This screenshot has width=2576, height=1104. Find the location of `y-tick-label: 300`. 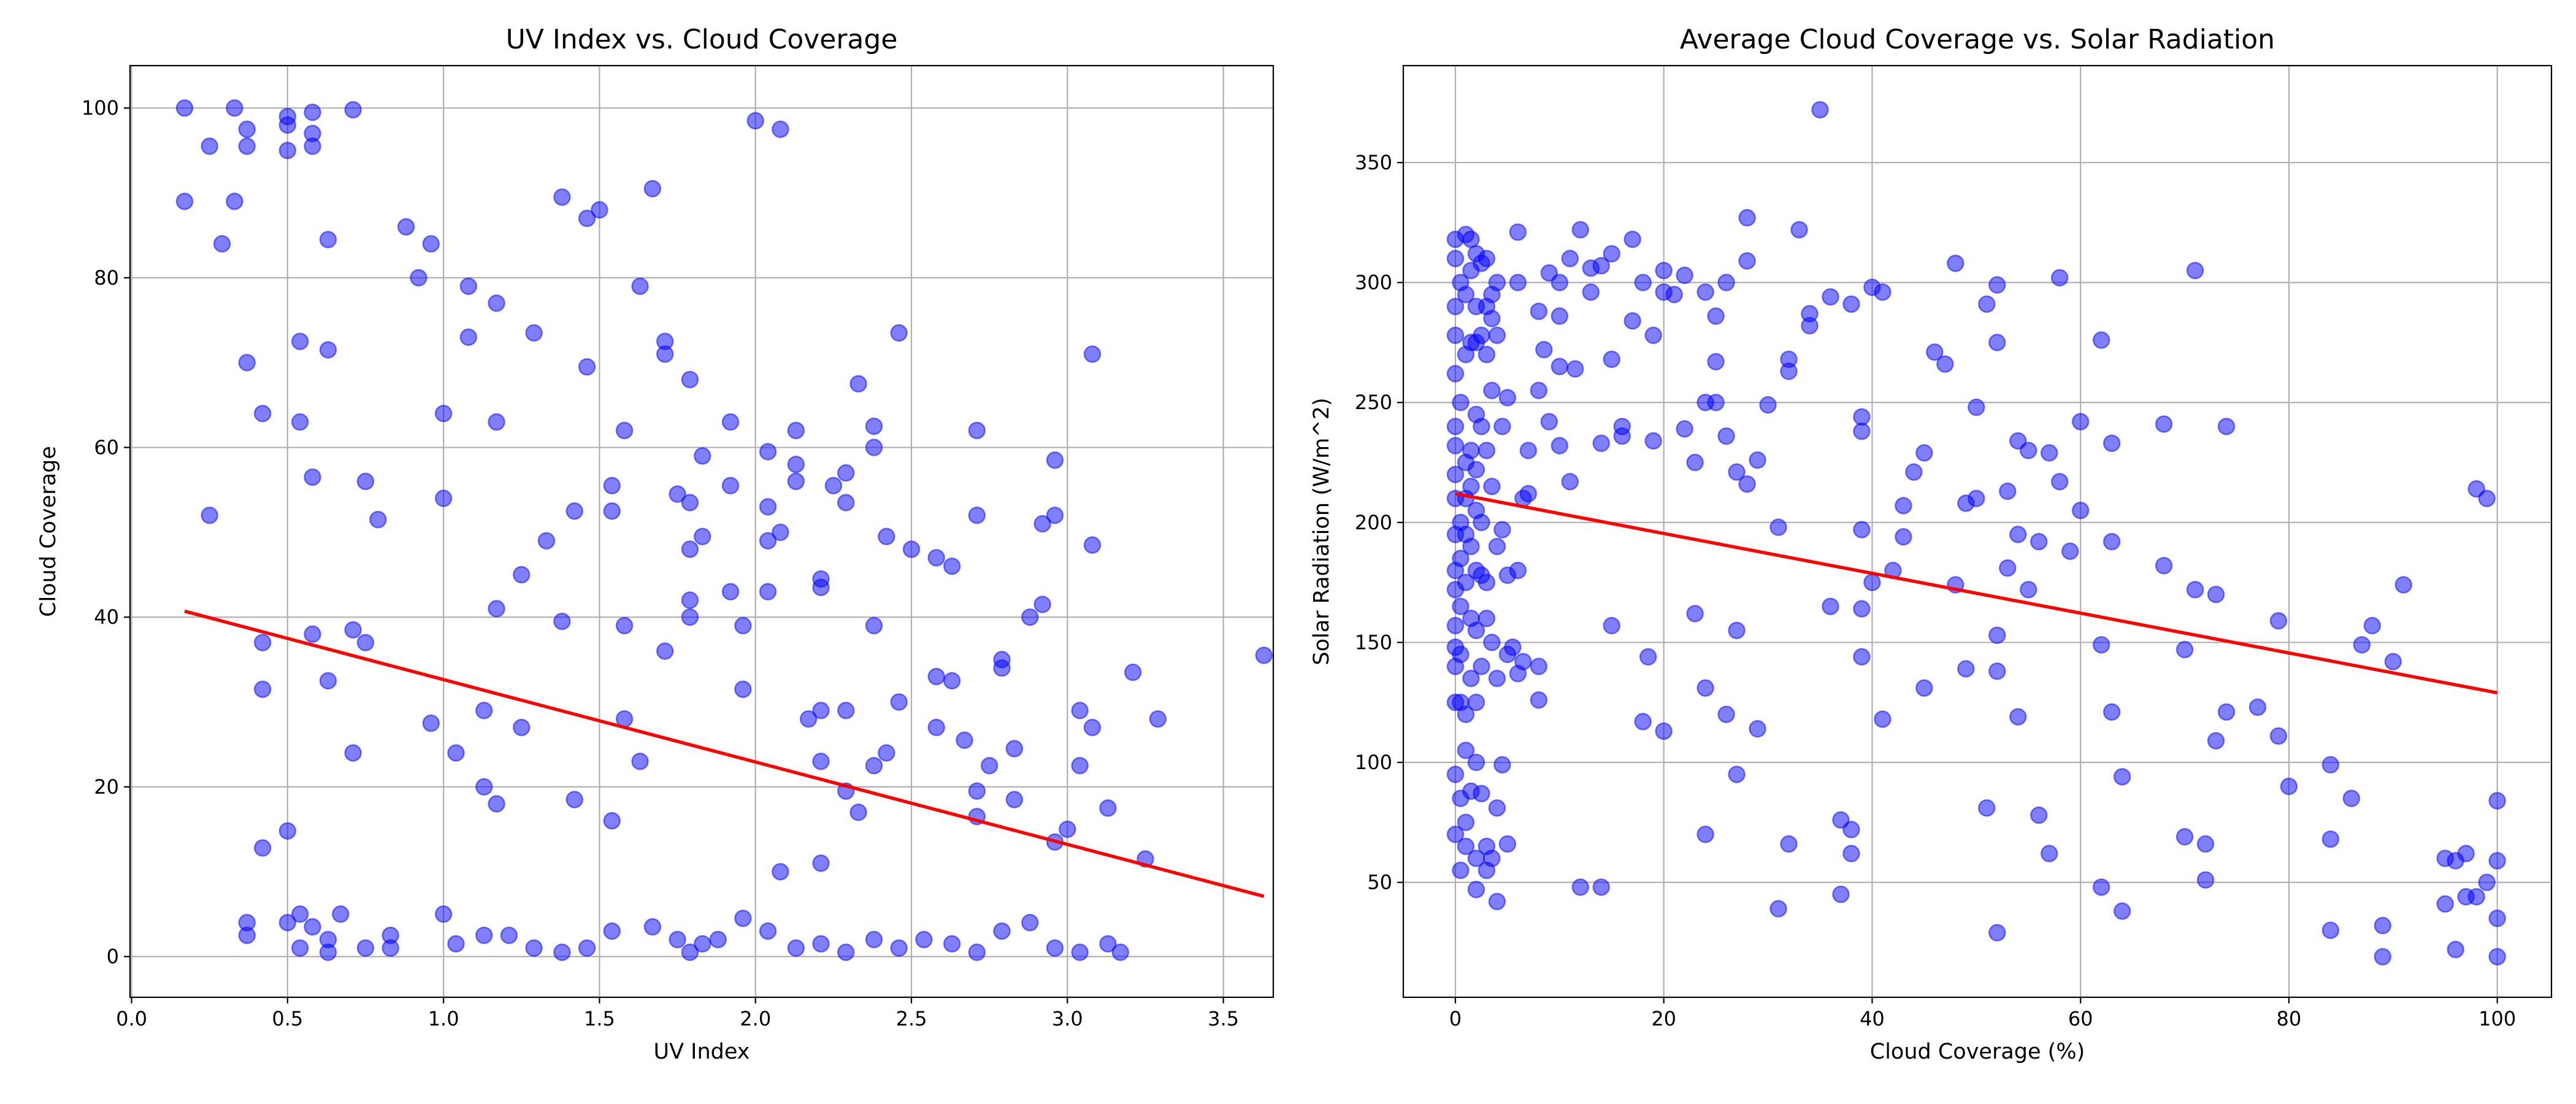

y-tick-label: 300 is located at coordinates (1373, 282).